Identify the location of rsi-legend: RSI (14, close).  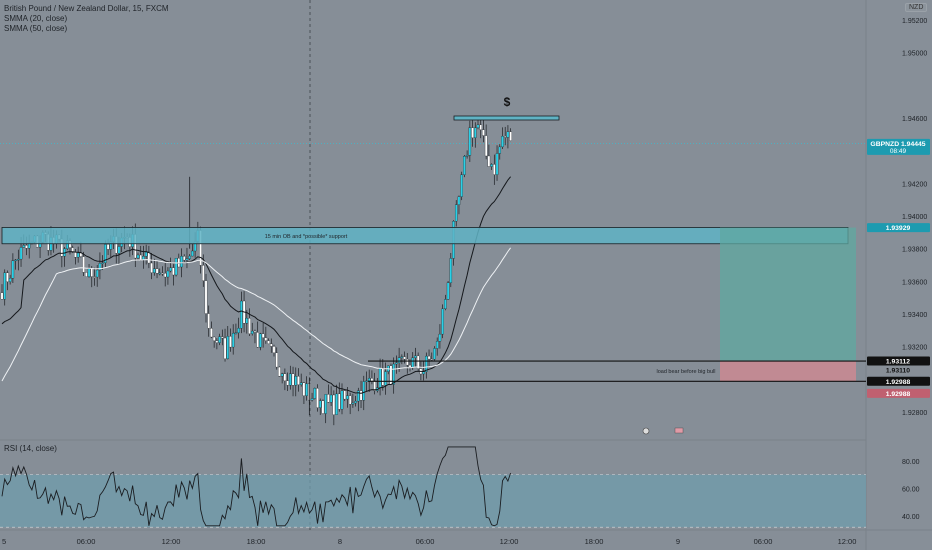
(30, 448).